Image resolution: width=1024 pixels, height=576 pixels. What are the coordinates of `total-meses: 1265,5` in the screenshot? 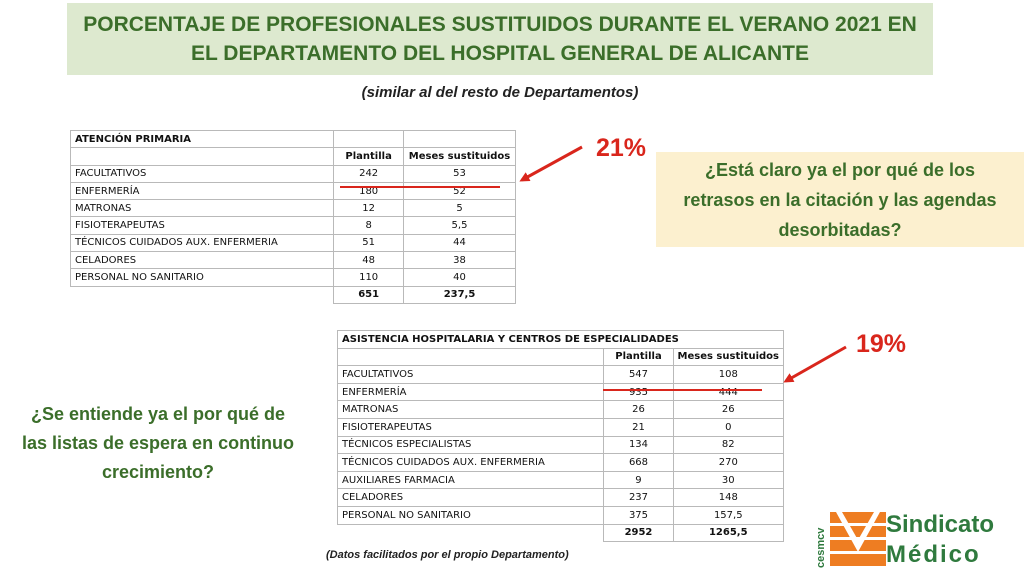 It's located at (728, 533).